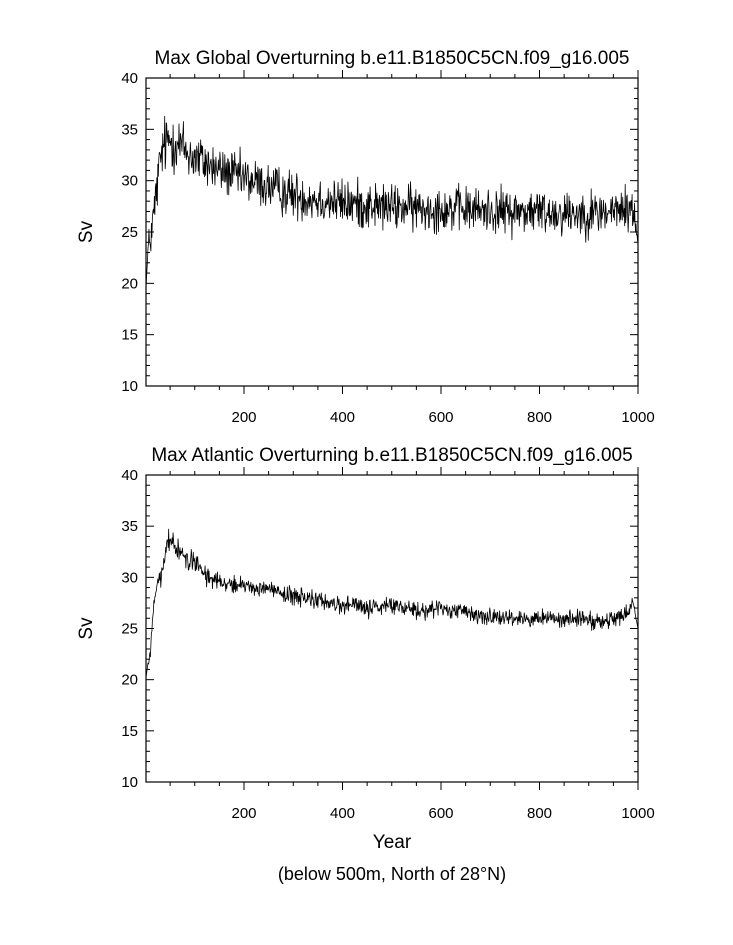  Describe the element at coordinates (637, 813) in the screenshot. I see `atlantic-xtick-label: 1000` at that location.